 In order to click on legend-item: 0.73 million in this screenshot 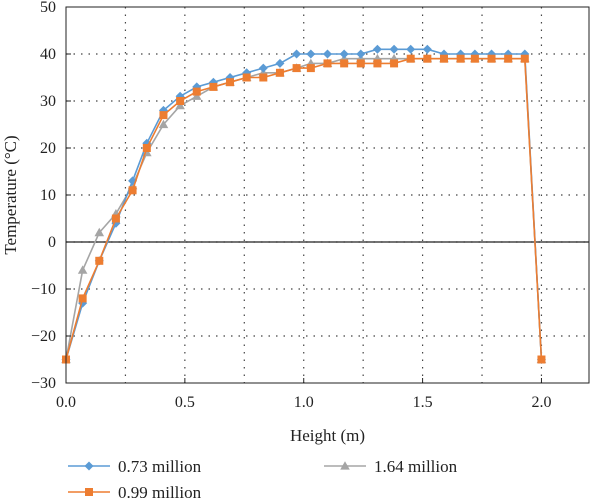, I will do `click(135, 466)`.